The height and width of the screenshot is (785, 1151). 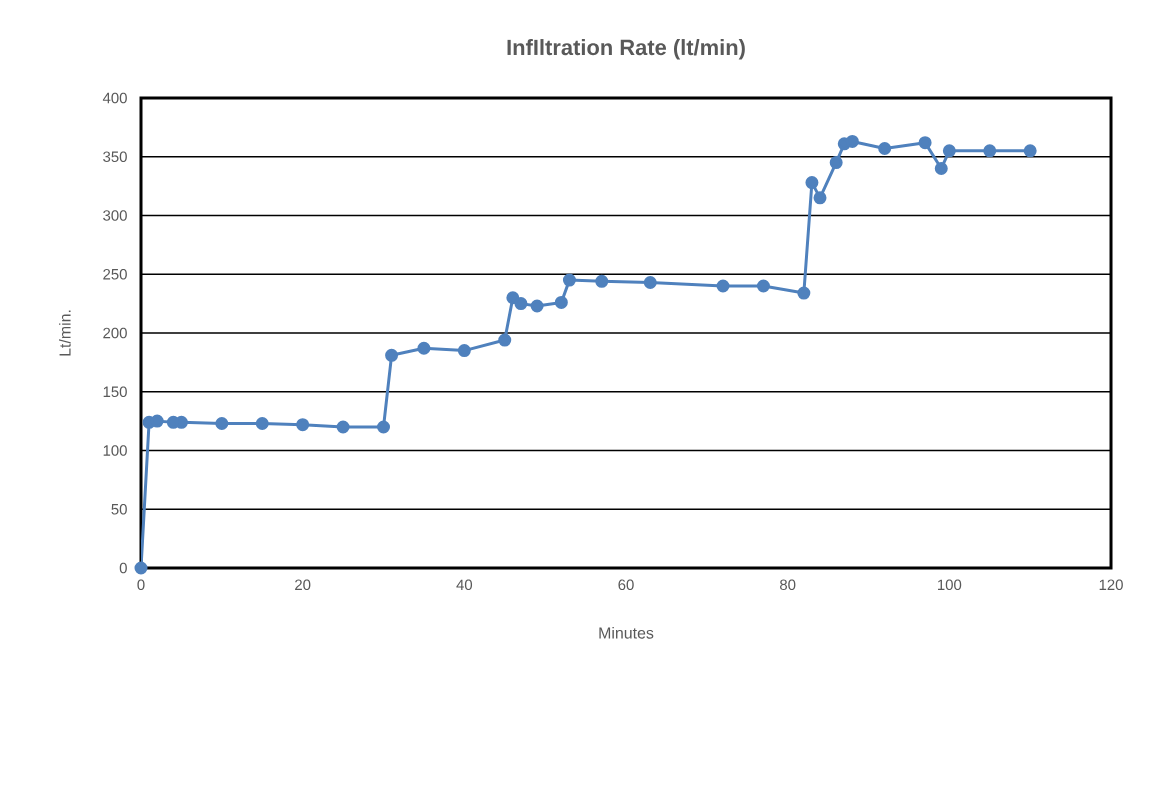 I want to click on x-tick-label: 40, so click(x=464, y=585).